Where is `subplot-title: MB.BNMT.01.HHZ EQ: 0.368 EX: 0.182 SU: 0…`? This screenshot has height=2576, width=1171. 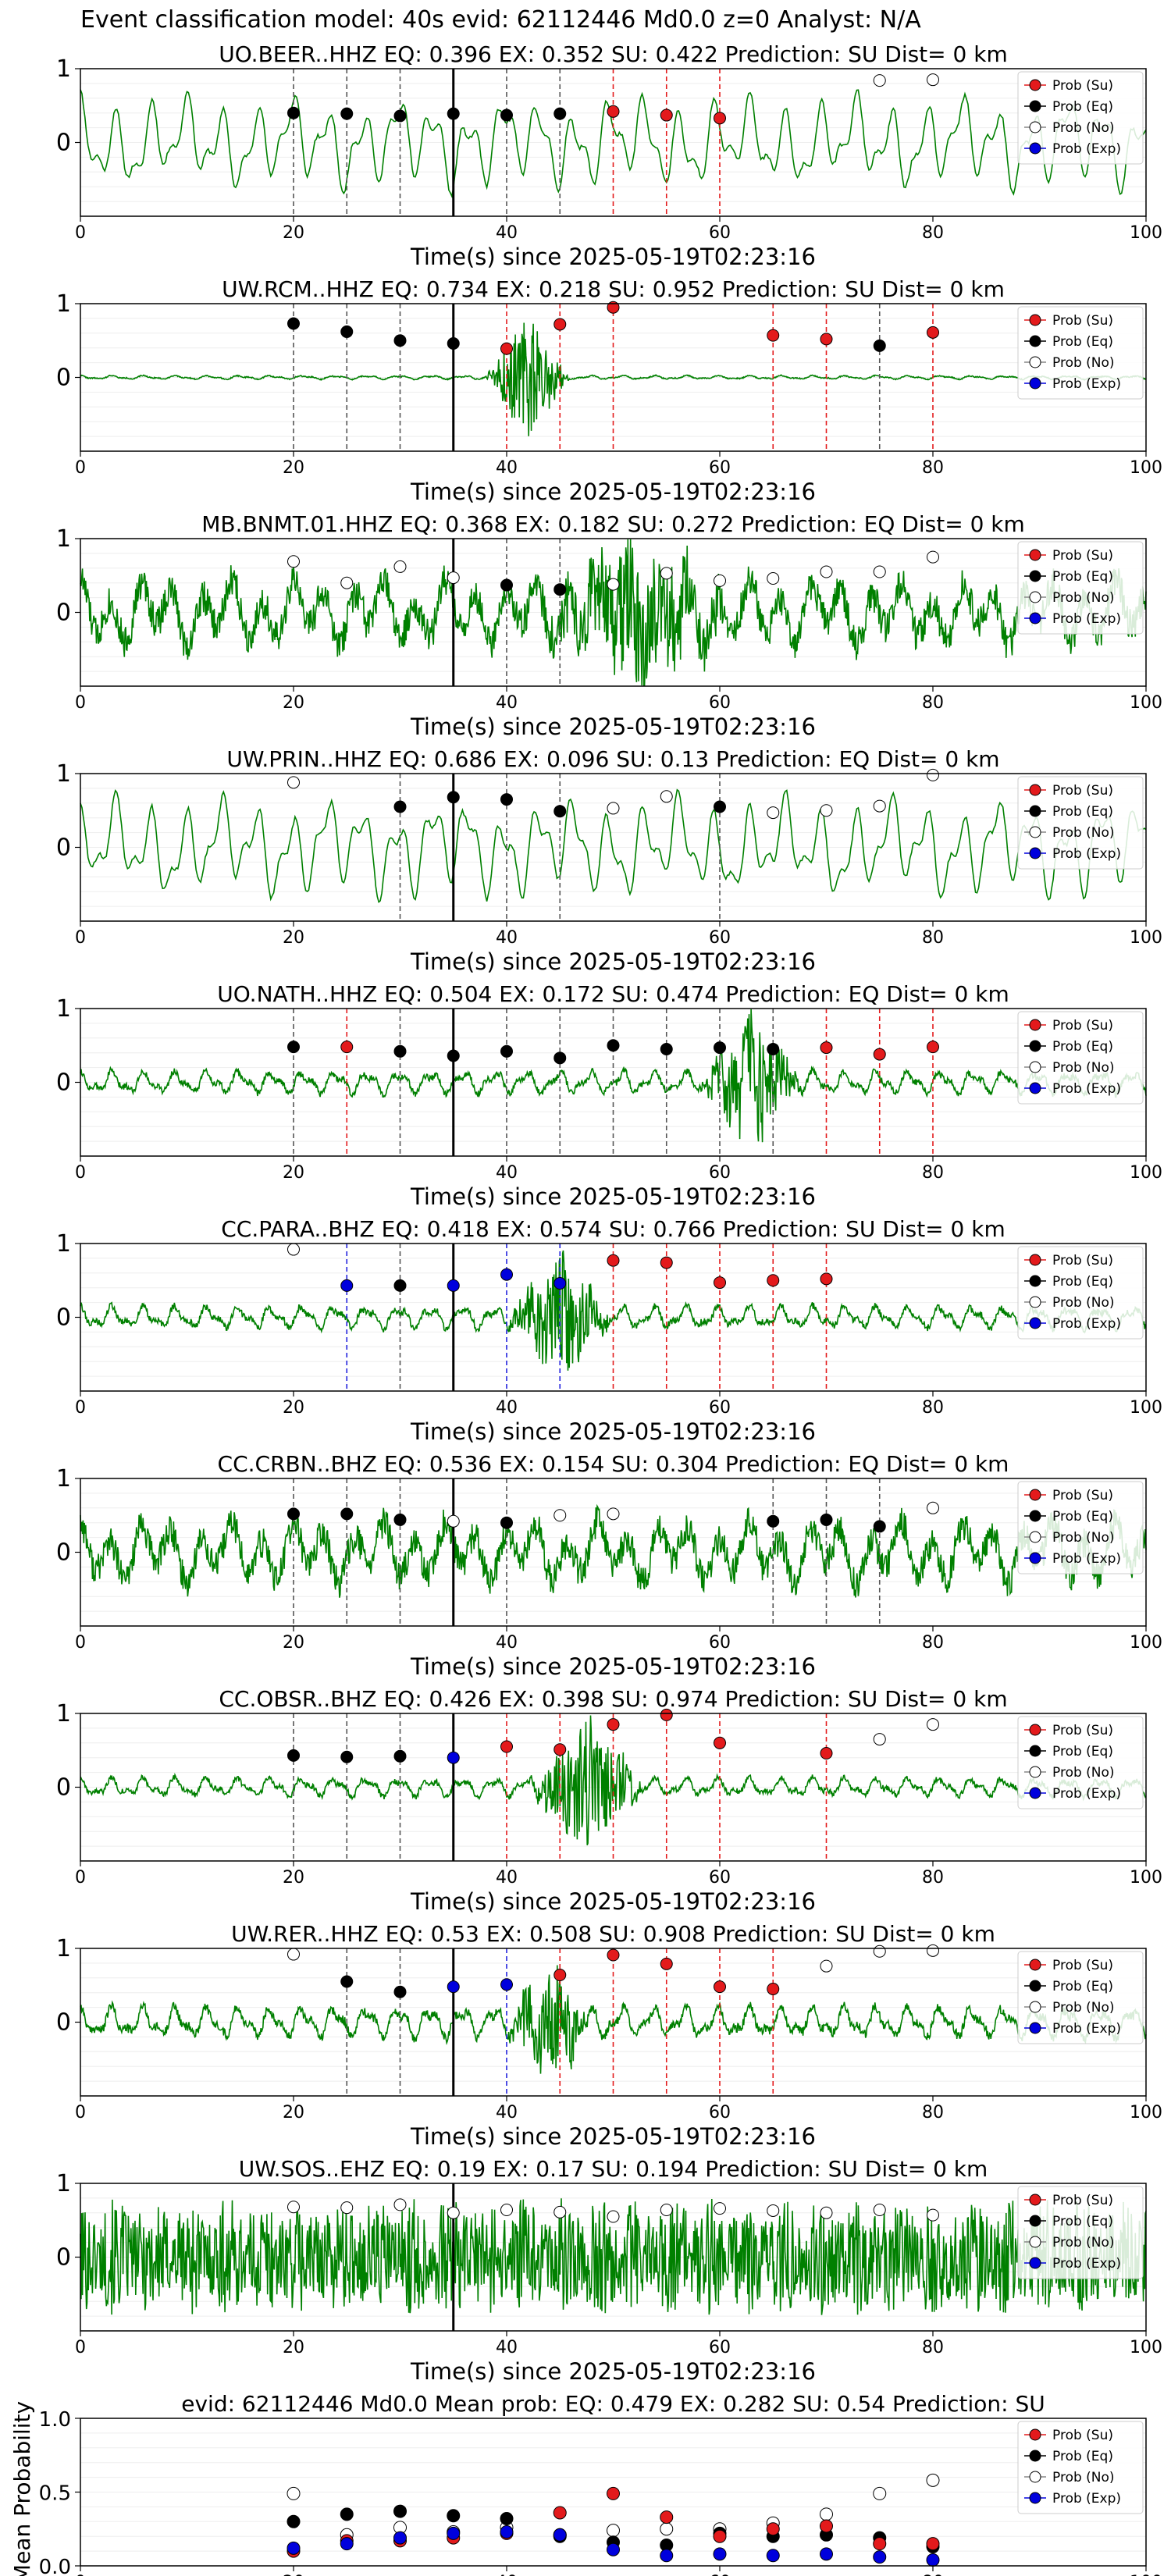
subplot-title: MB.BNMT.01.HHZ EQ: 0.368 EX: 0.182 SU: 0… is located at coordinates (613, 524).